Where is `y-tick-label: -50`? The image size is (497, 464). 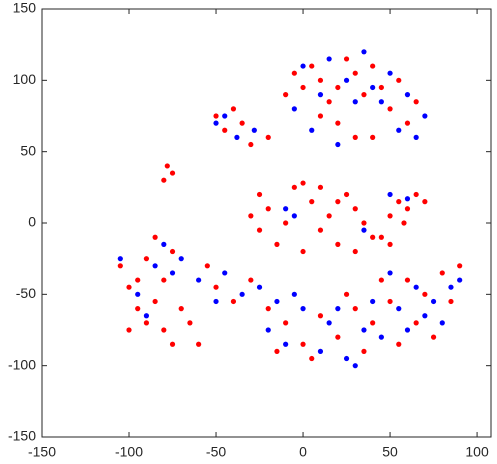 y-tick-label: -50 is located at coordinates (26, 293).